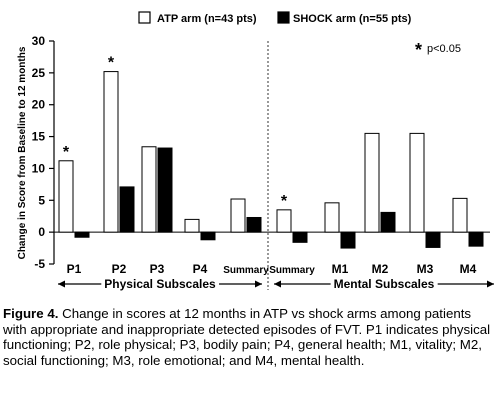 The image size is (500, 409). I want to click on legend-shock-swatch, so click(283, 17).